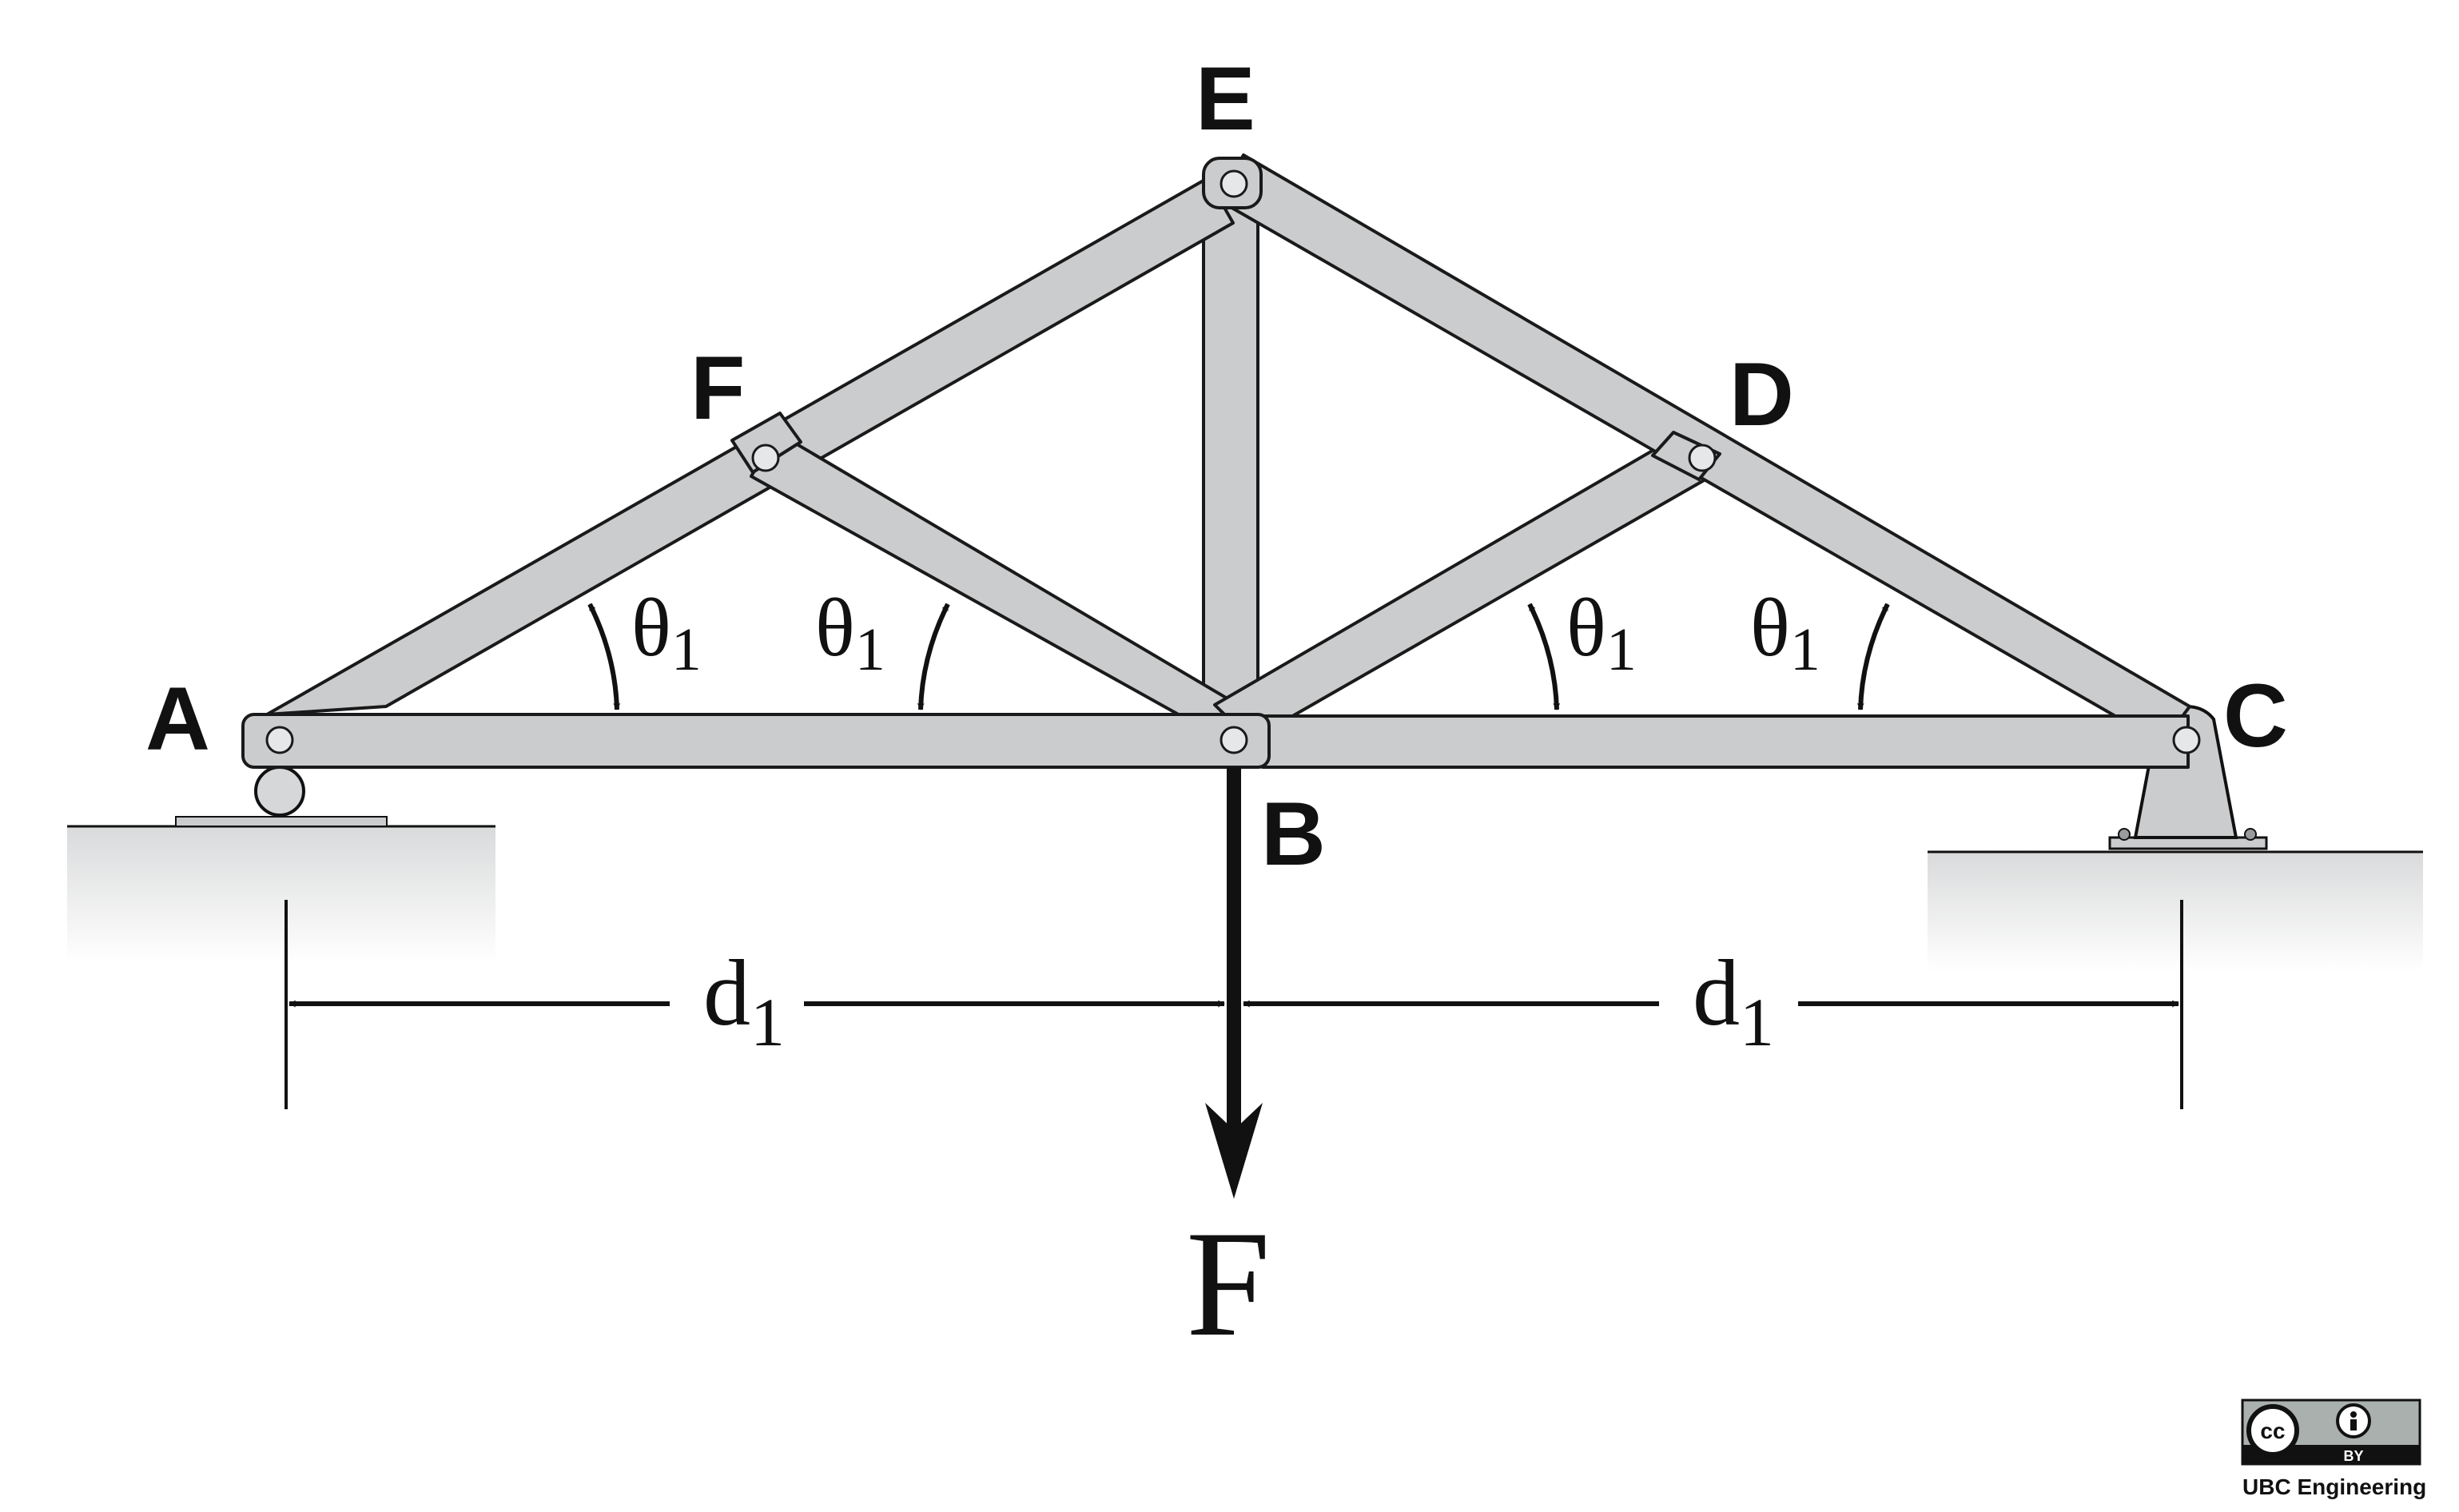 Image resolution: width=2459 pixels, height=1512 pixels. What do you see at coordinates (1761, 394) in the screenshot?
I see `joint-label-D: D` at bounding box center [1761, 394].